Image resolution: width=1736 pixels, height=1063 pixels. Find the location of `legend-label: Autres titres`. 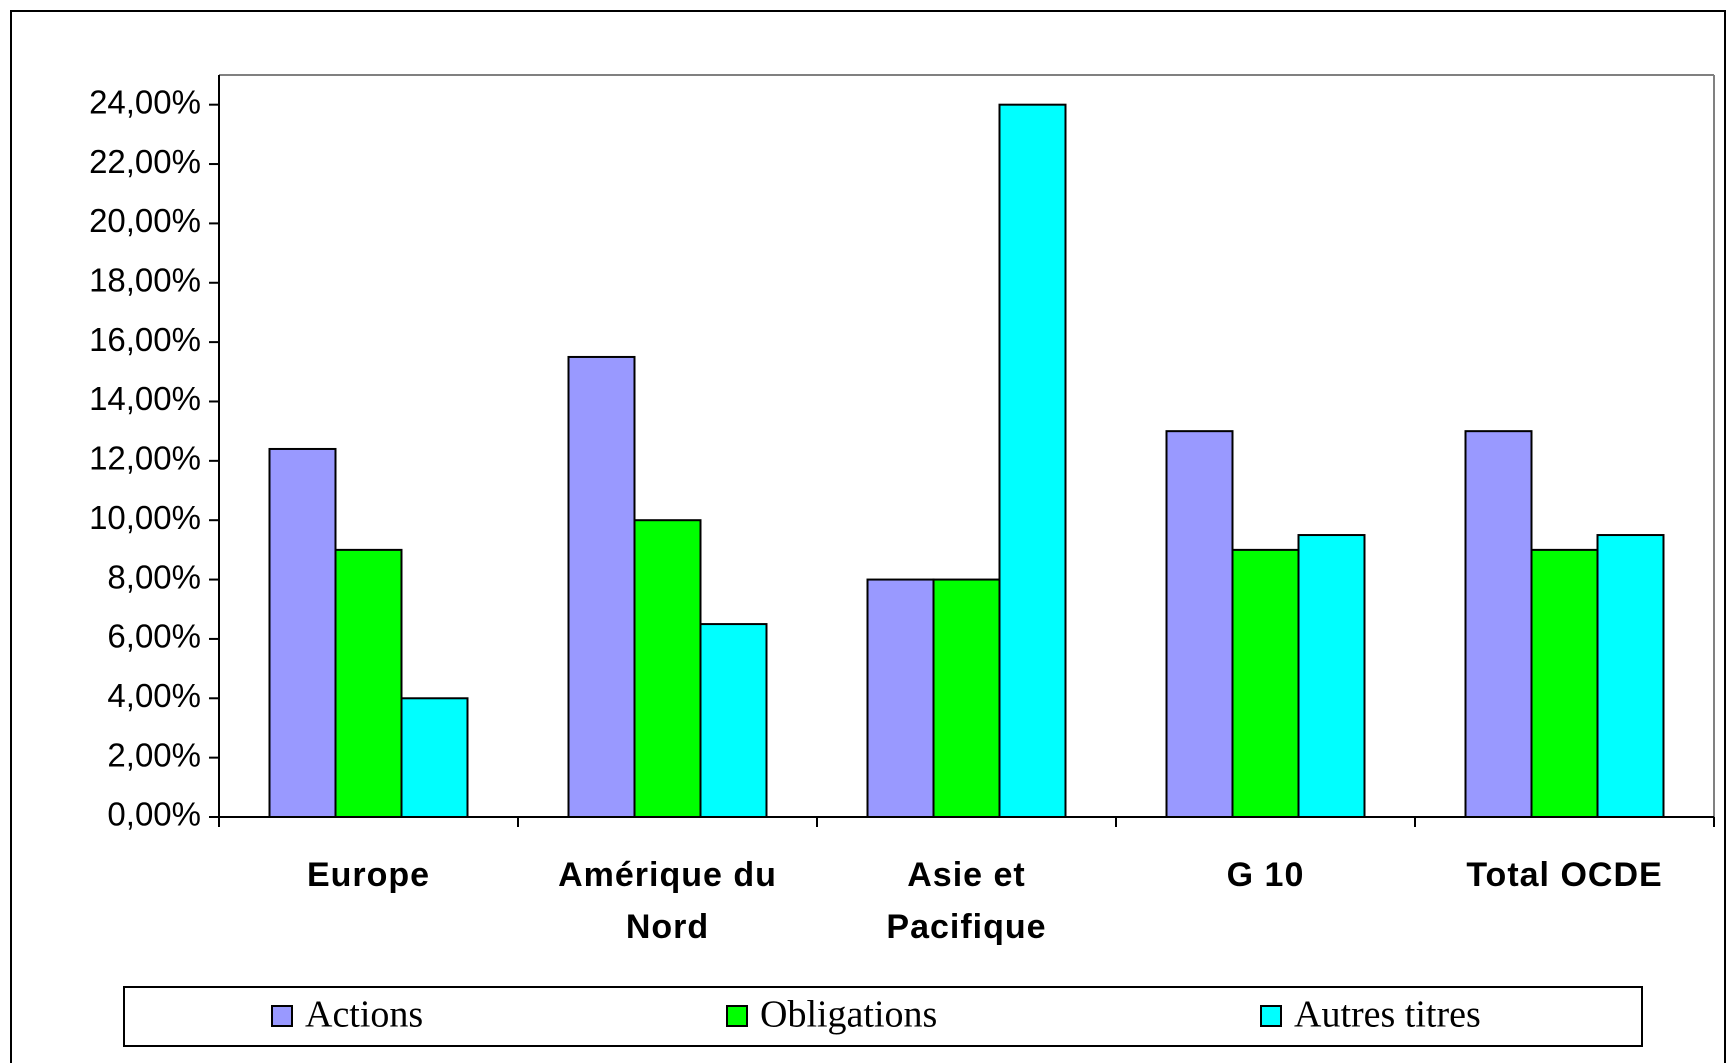

legend-label: Autres titres is located at coordinates (1387, 1015).